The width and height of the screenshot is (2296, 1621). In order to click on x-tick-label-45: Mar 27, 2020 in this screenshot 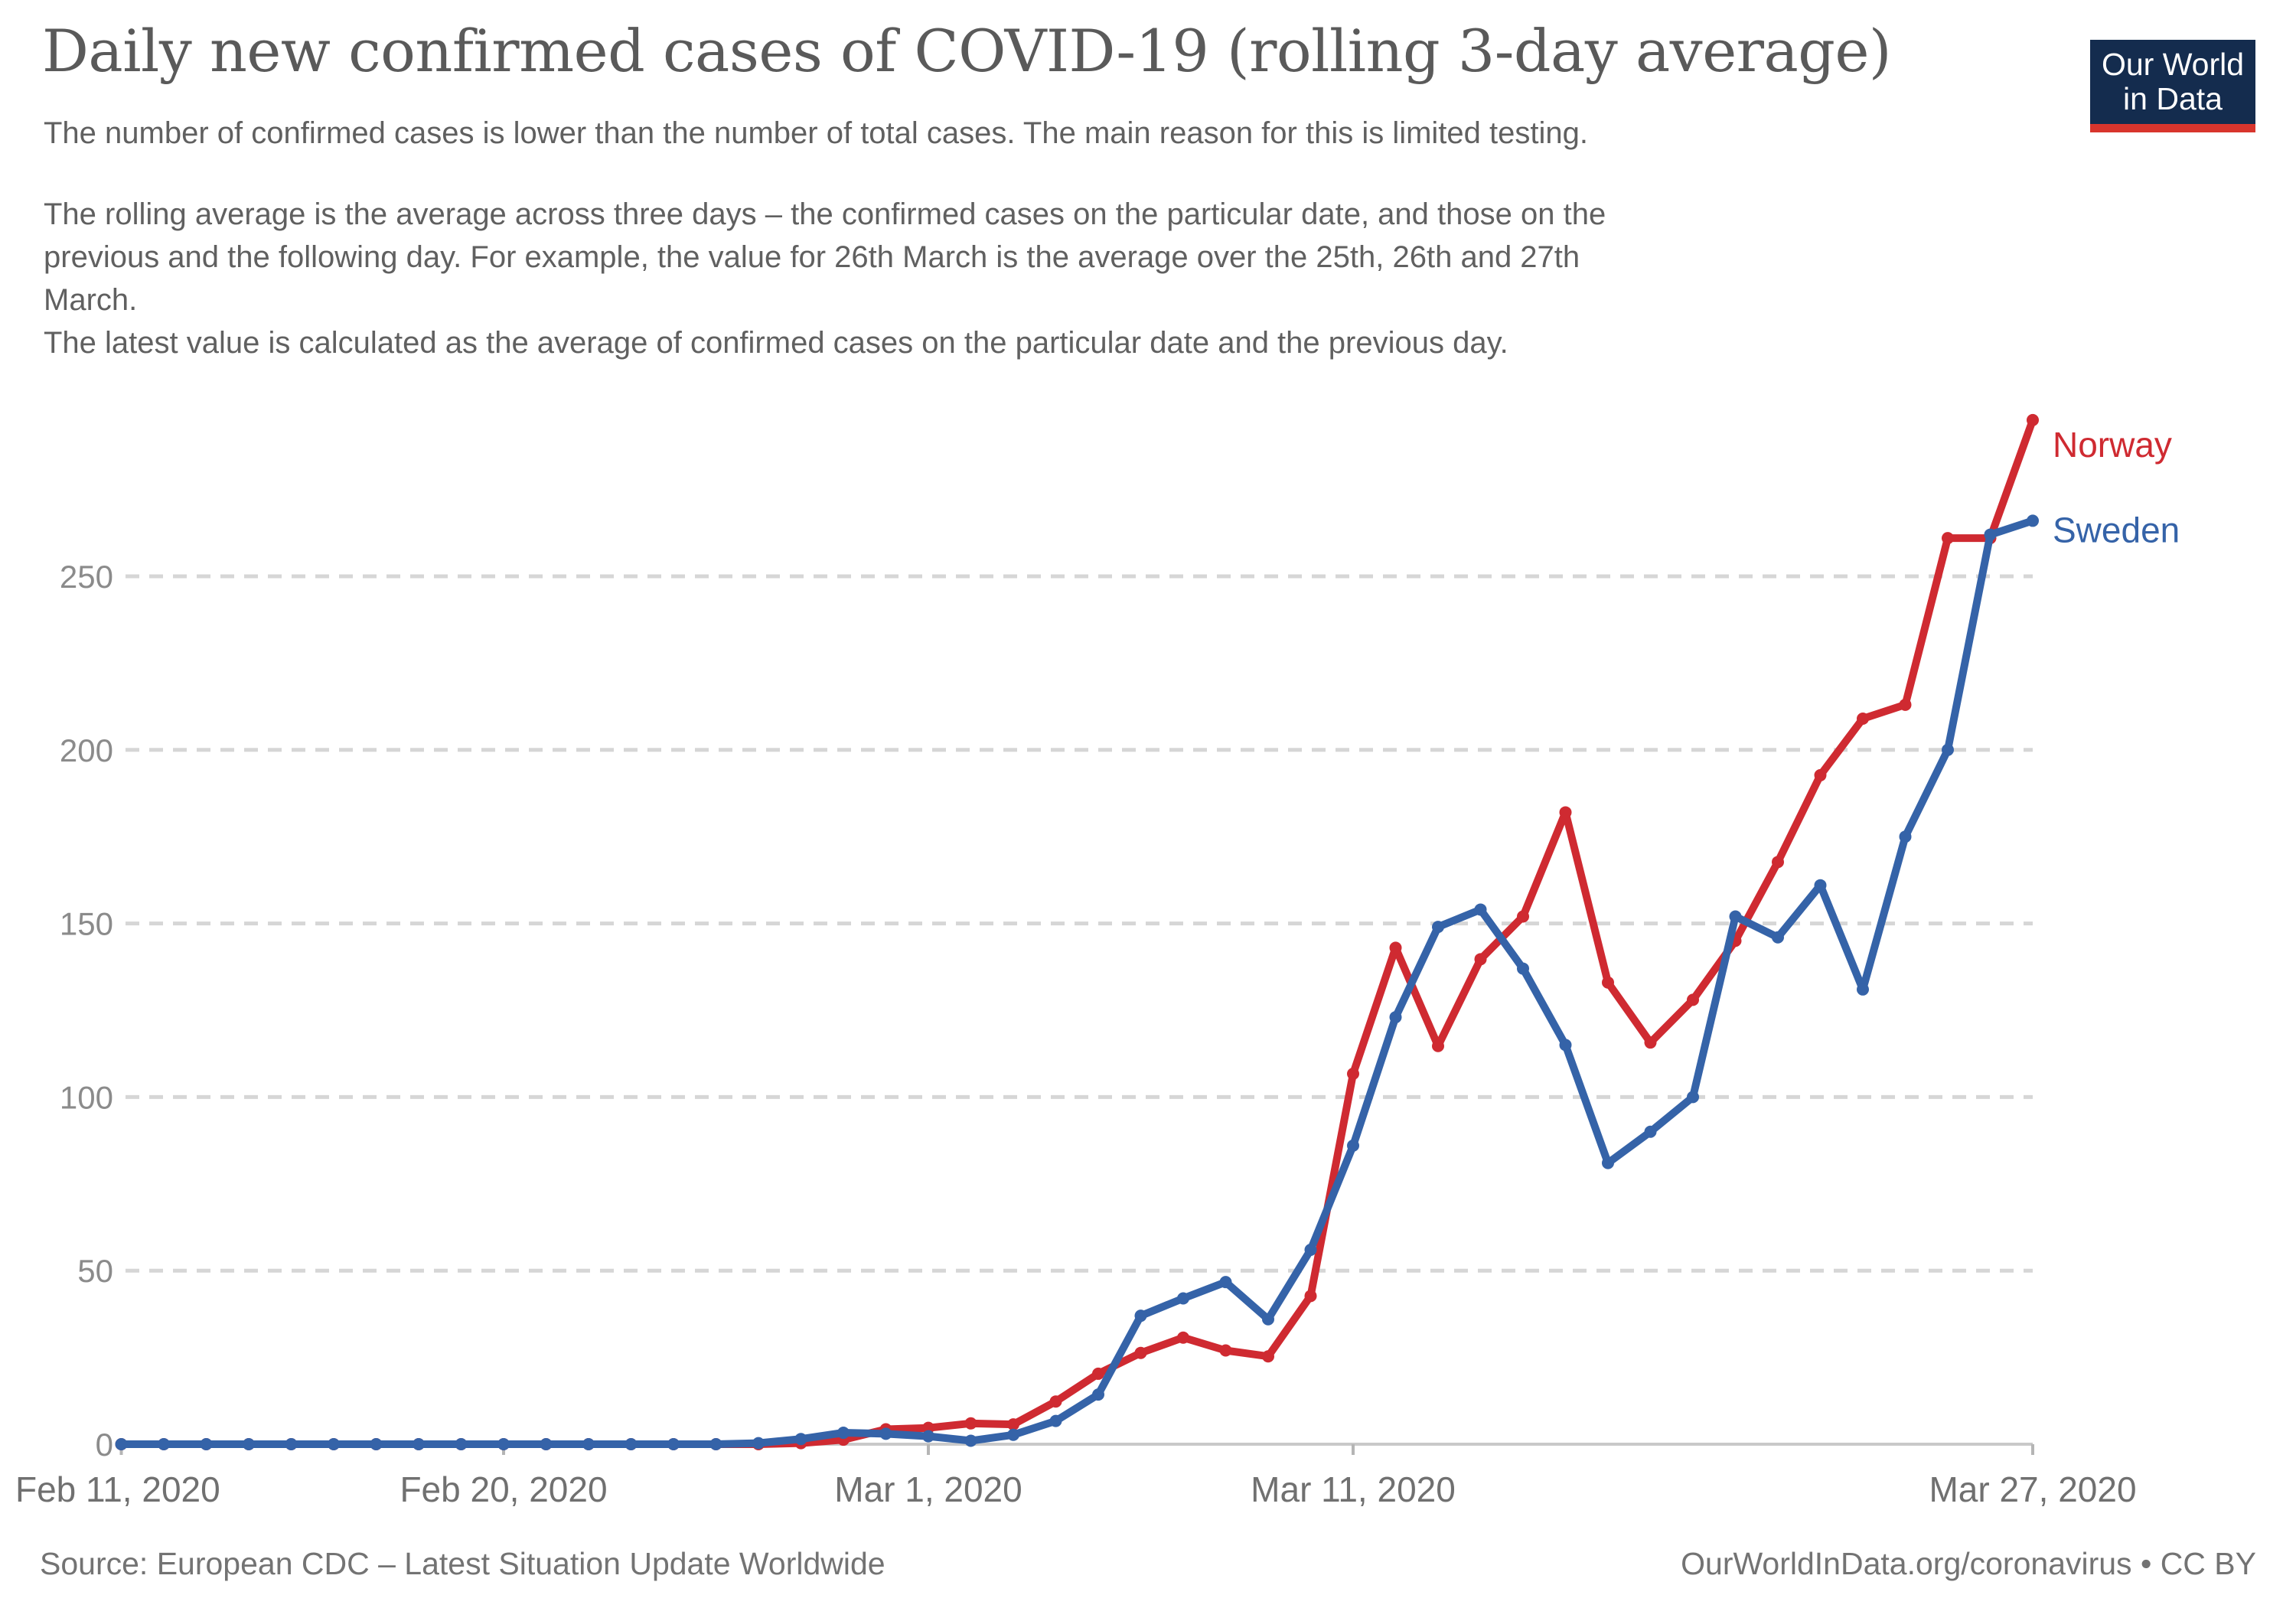, I will do `click(2032, 1489)`.